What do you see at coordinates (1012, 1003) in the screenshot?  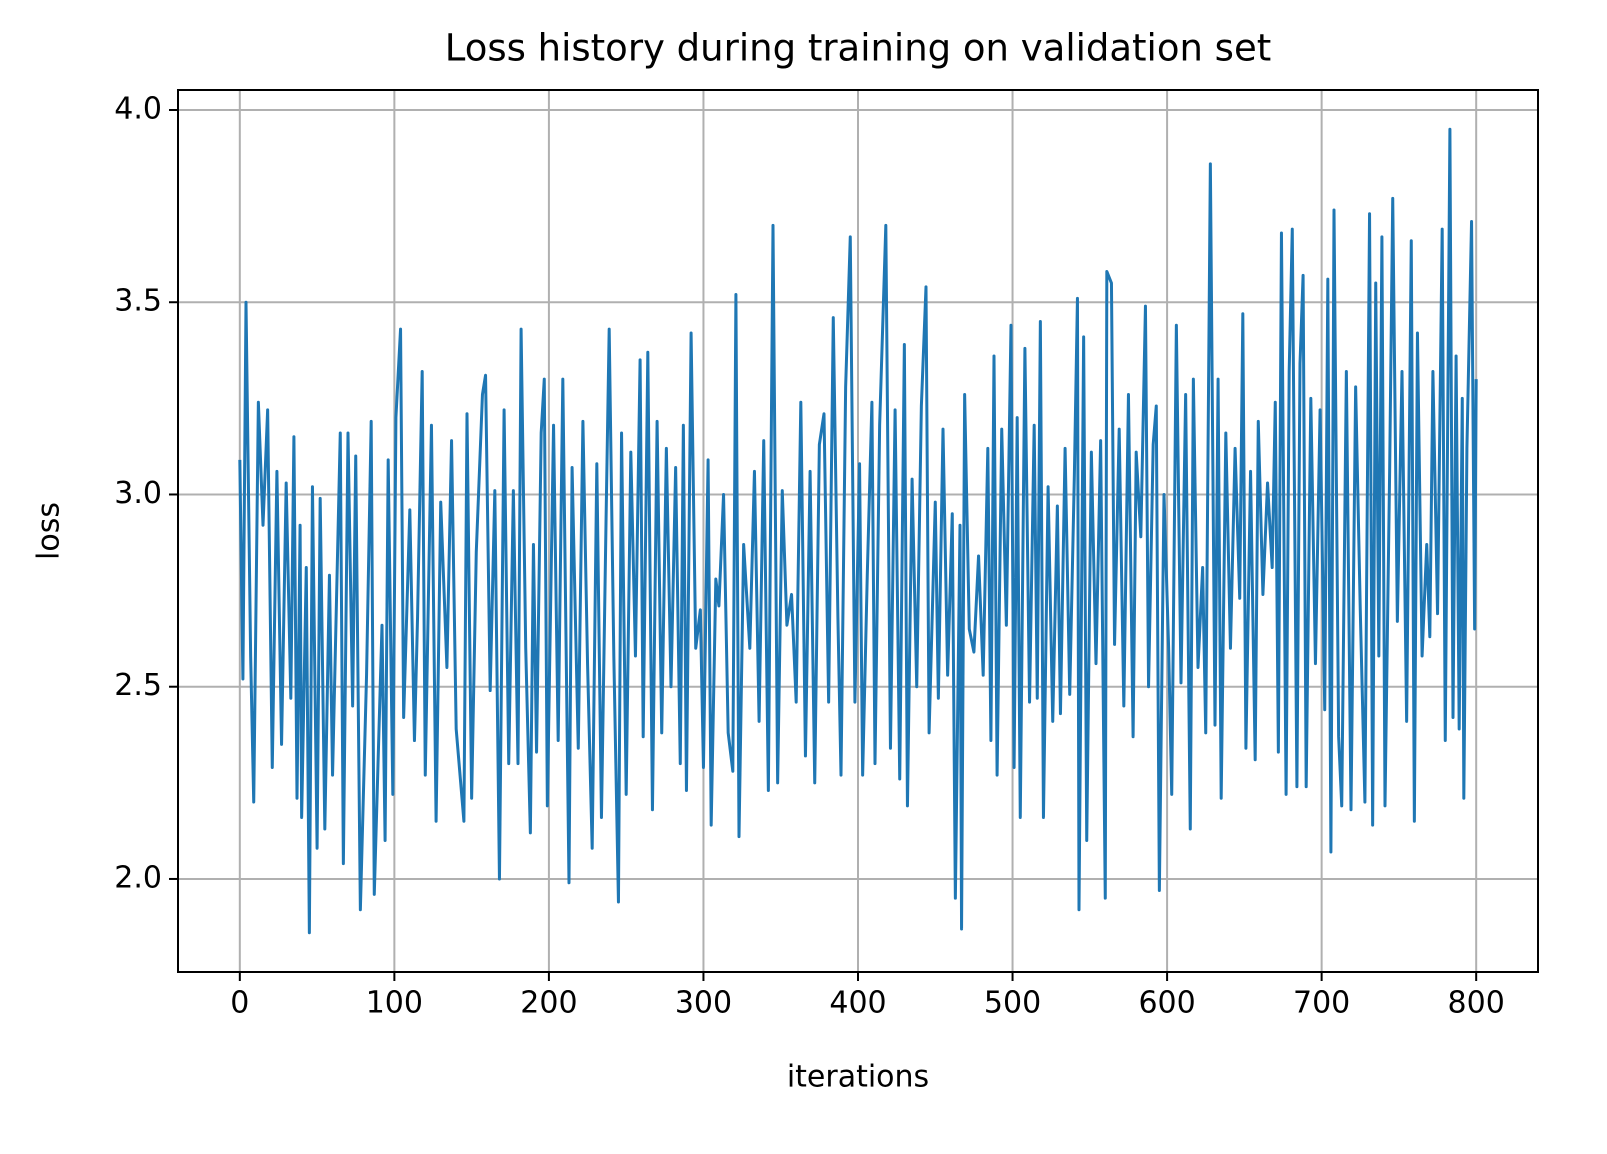 I see `x-tick-label: 500` at bounding box center [1012, 1003].